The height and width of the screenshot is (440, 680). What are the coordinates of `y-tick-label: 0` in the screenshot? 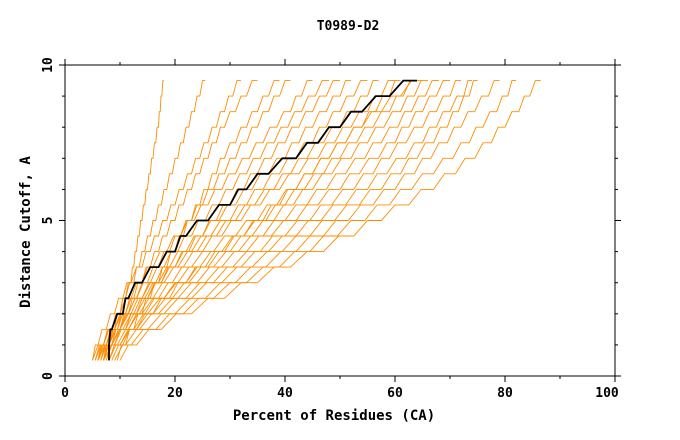 It's located at (48, 376).